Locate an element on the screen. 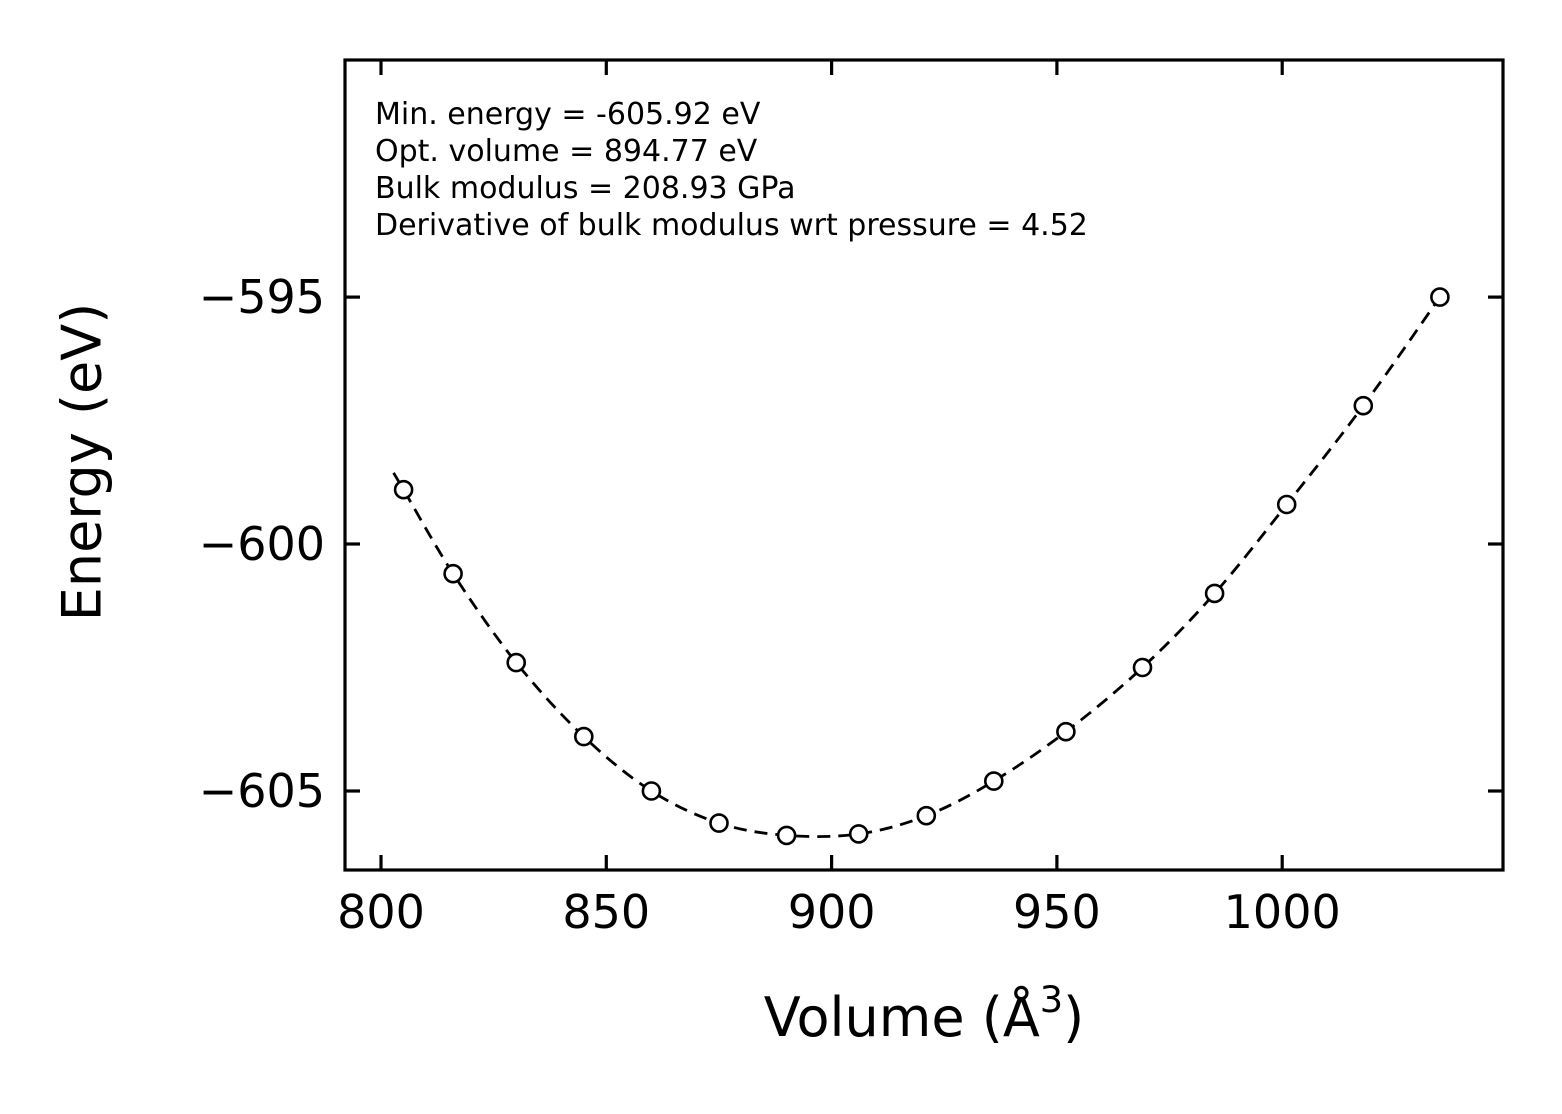 Image resolution: width=1562 pixels, height=1114 pixels. y-tick-label: −595 is located at coordinates (262, 297).